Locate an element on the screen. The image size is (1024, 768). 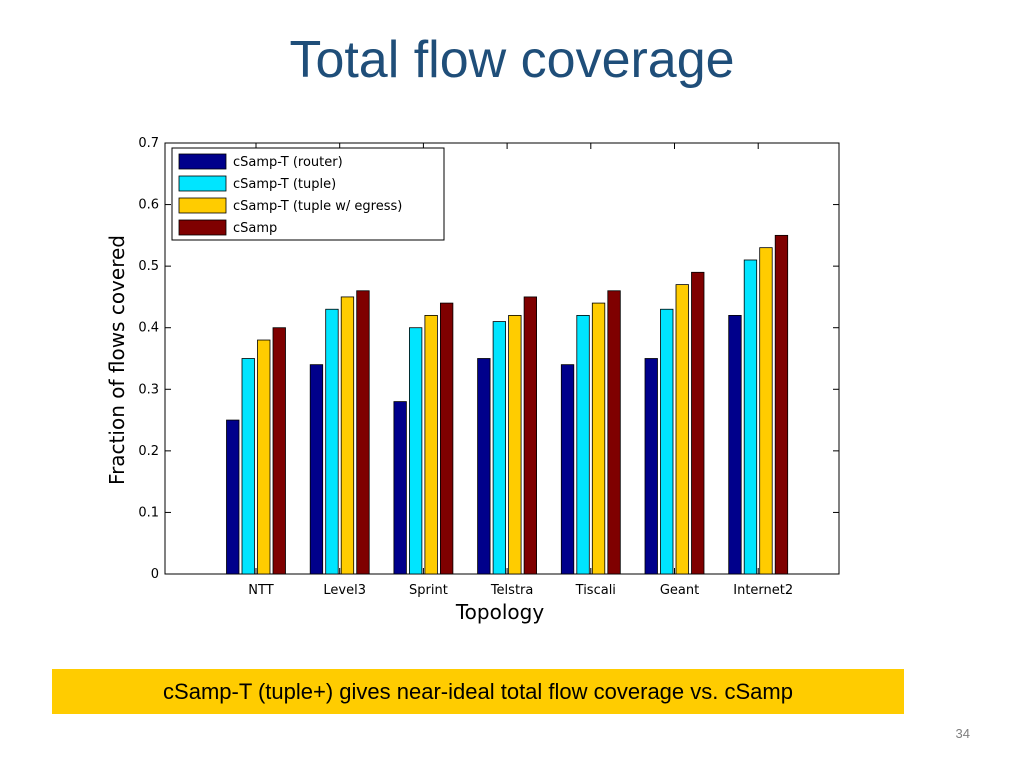
x-tick-label: Level3 is located at coordinates (344, 590).